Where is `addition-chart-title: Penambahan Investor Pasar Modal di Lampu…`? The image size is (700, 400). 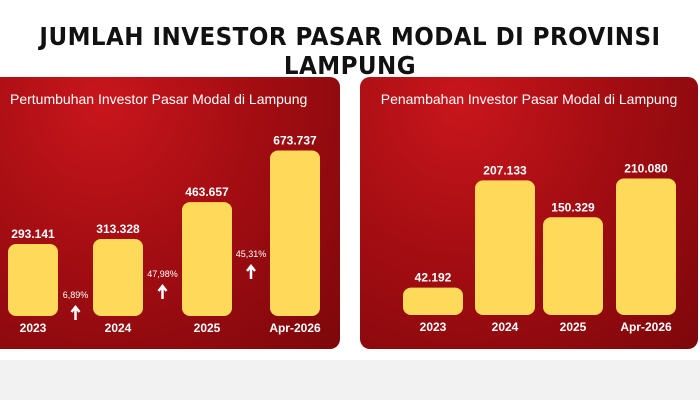 addition-chart-title: Penambahan Investor Pasar Modal di Lampu… is located at coordinates (529, 99).